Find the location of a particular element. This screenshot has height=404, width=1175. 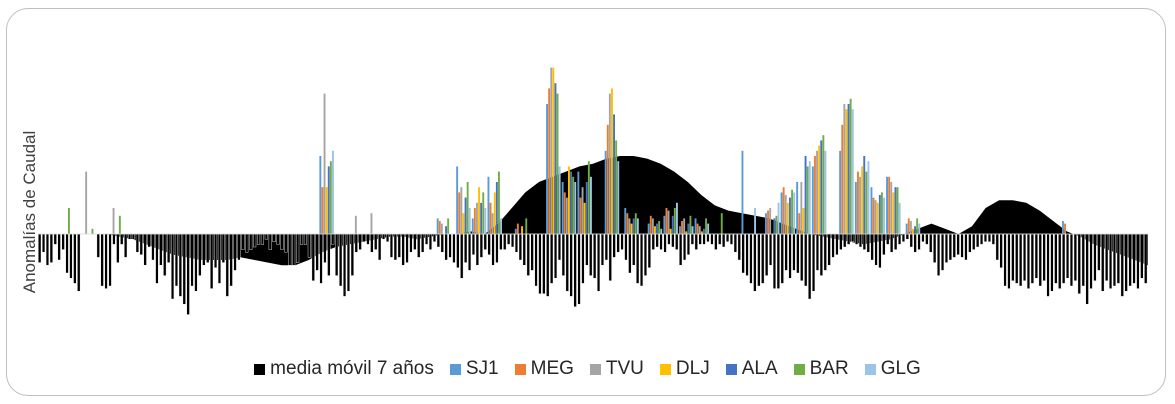

y-axis-label: Anomalías de Caudal is located at coordinates (29, 212).